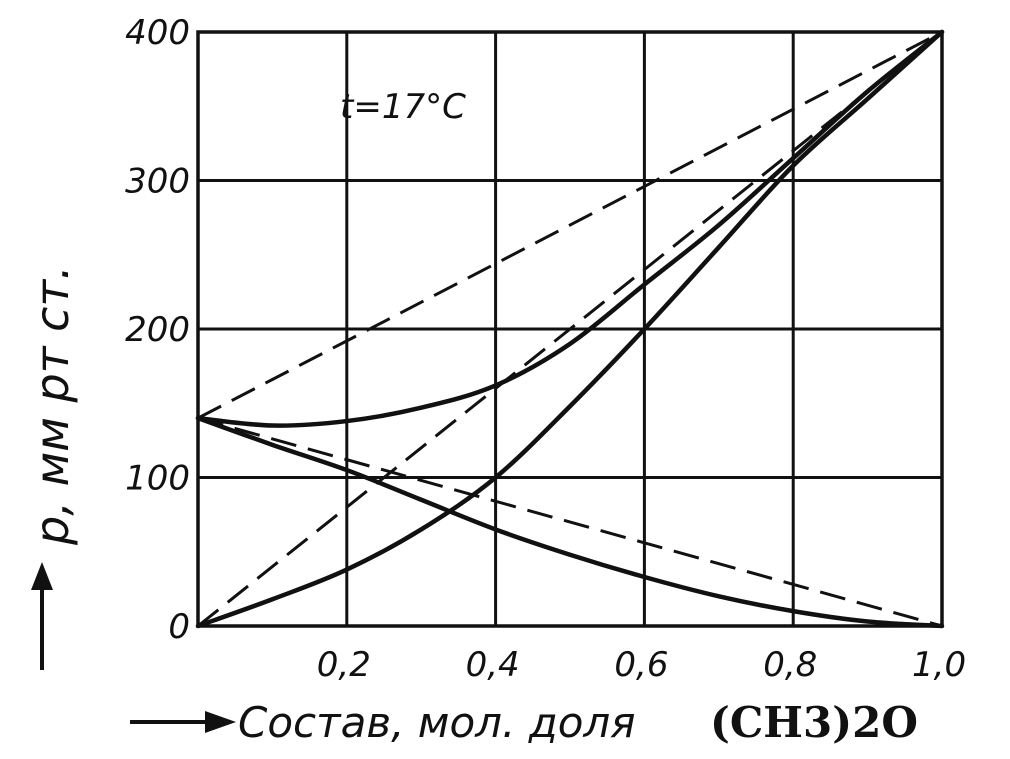 This screenshot has height=759, width=1010. Describe the element at coordinates (220, 722) in the screenshot. I see `x-axis-arrow-head` at that location.